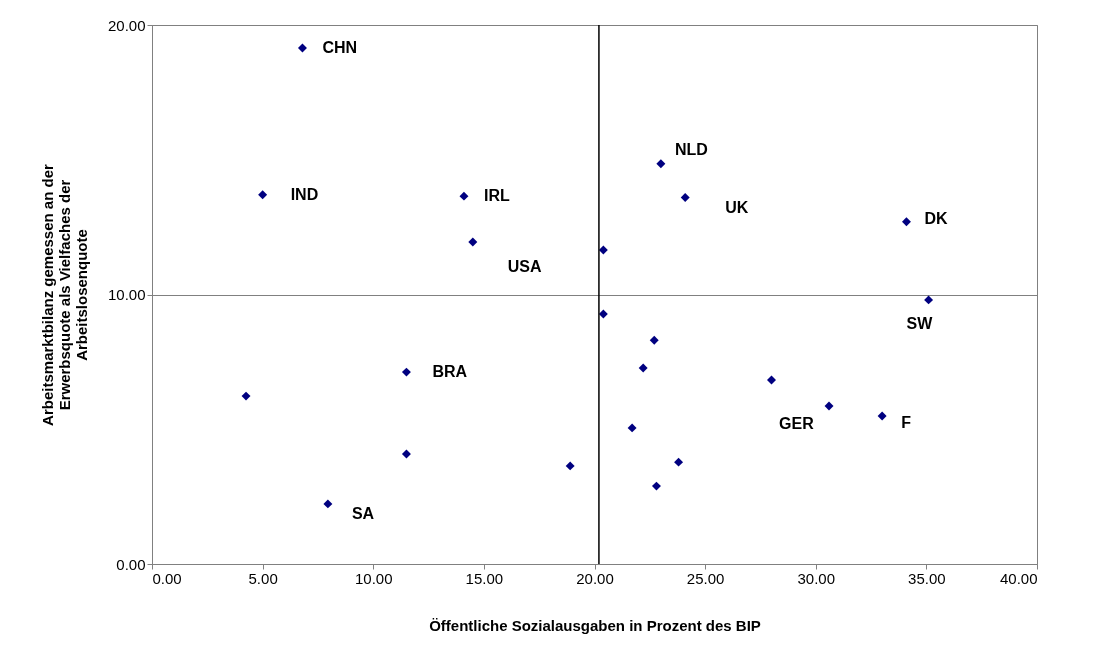 This screenshot has width=1097, height=666. Describe the element at coordinates (906, 423) in the screenshot. I see `annotation: F` at that location.